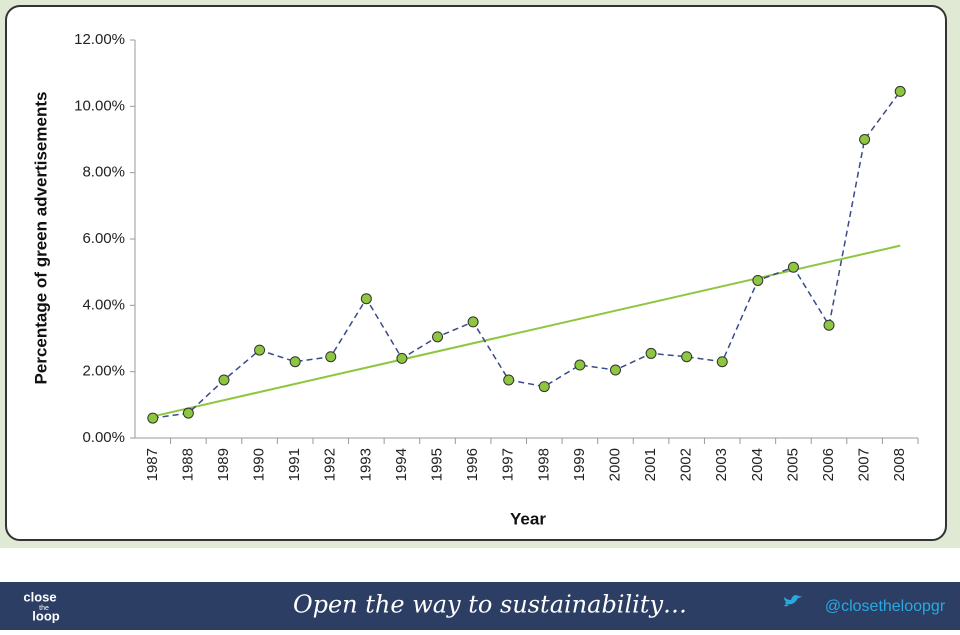 The height and width of the screenshot is (635, 960). I want to click on footer-band, so click(480, 606).